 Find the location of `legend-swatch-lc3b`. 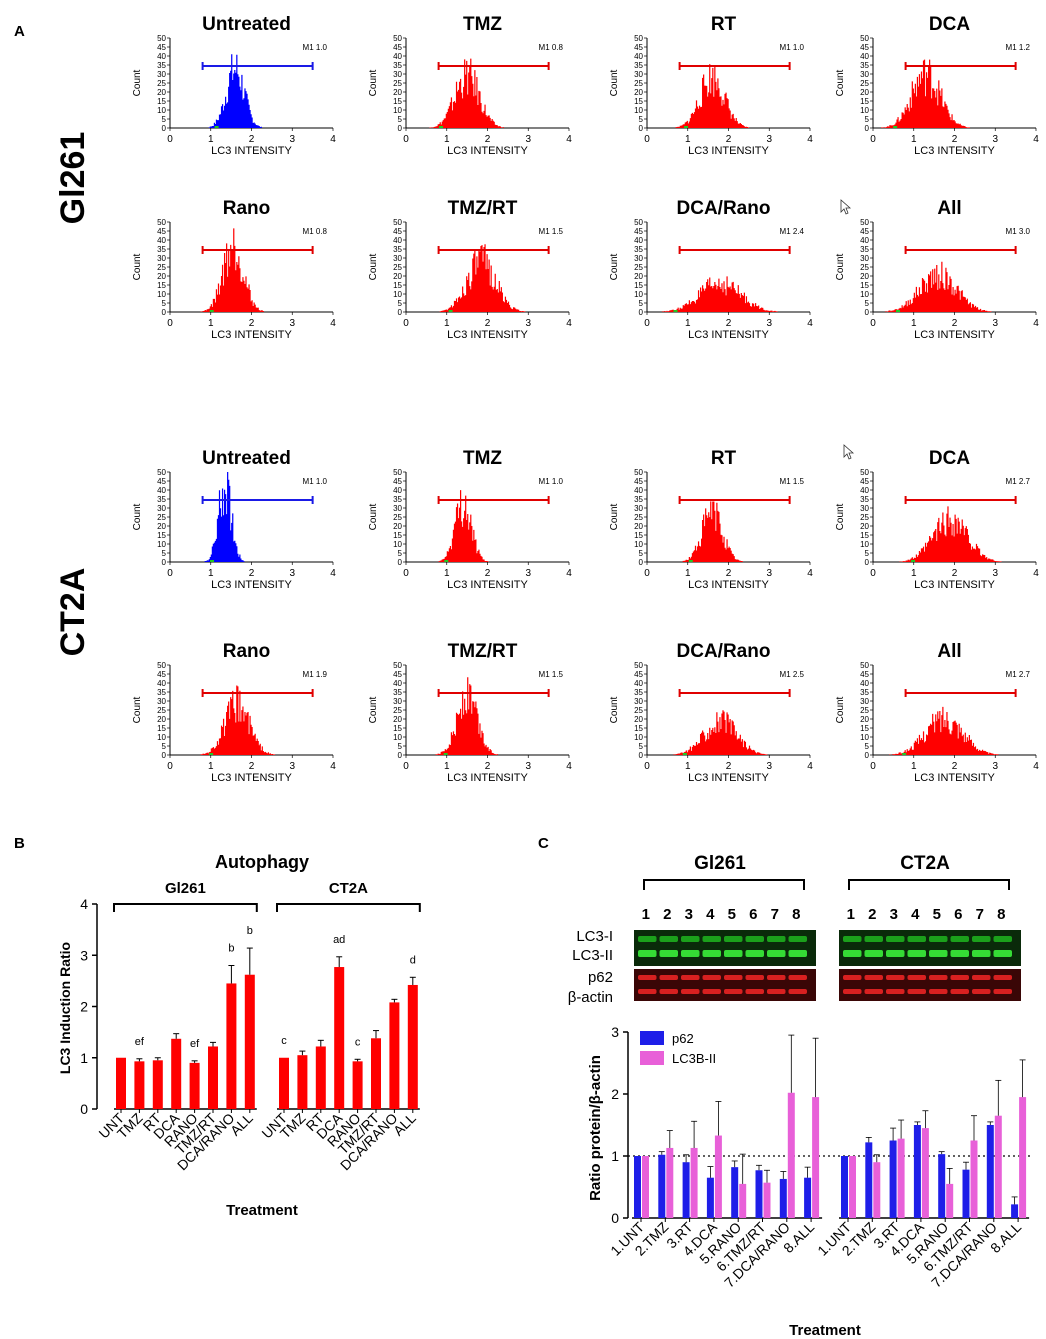

legend-swatch-lc3b is located at coordinates (652, 1058).